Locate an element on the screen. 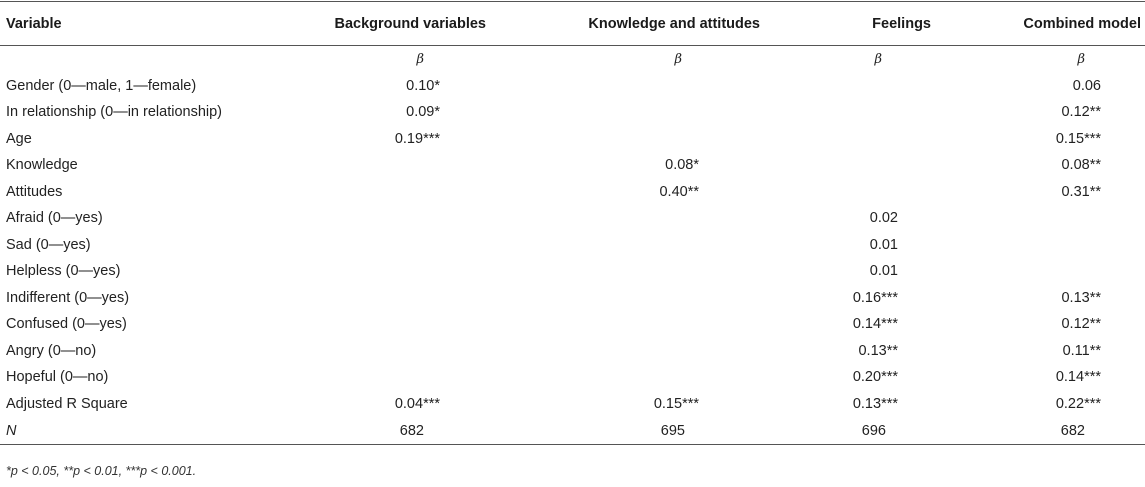 This screenshot has width=1145, height=487. table-row: Sad (0—yes) 0.01 is located at coordinates (572, 245).